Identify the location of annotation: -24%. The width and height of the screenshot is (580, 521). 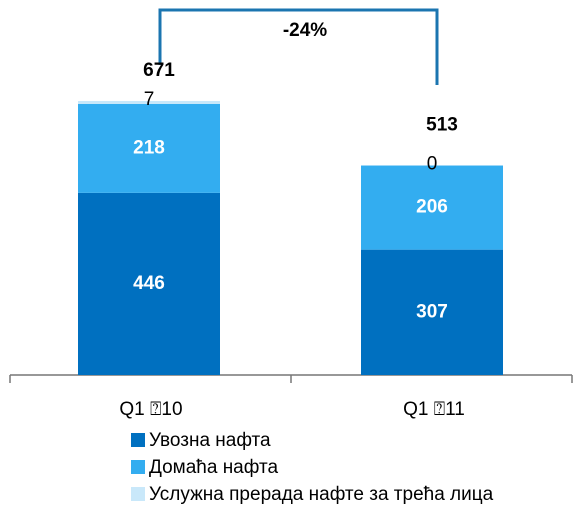
(305, 30).